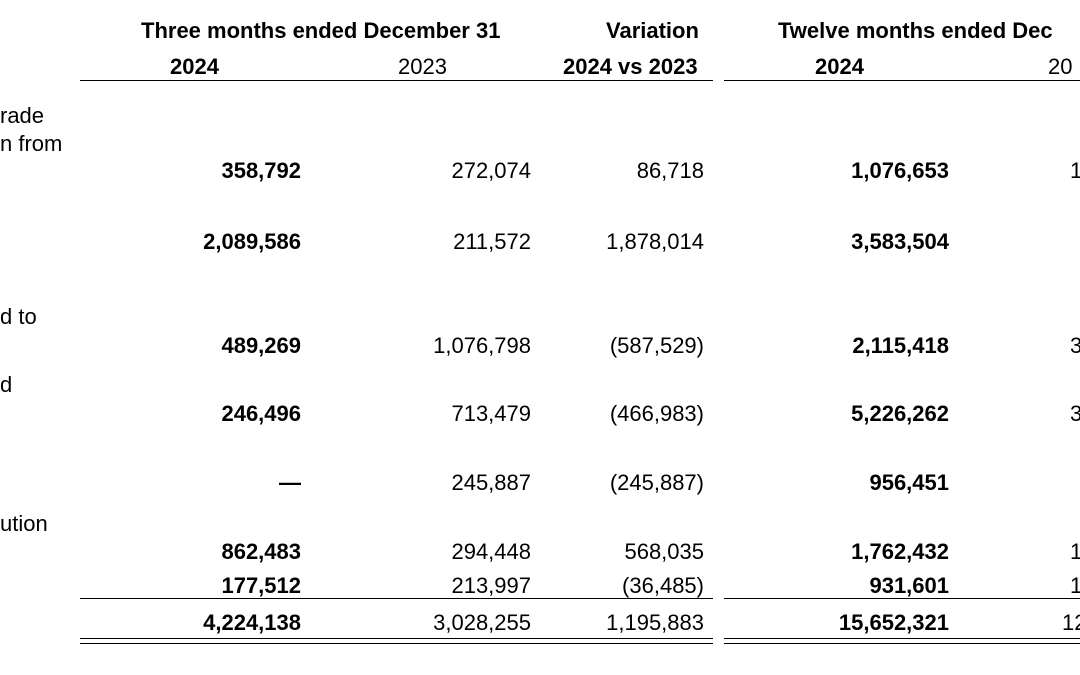  Describe the element at coordinates (261, 551) in the screenshot. I see `cell-q2024: 862,483` at that location.